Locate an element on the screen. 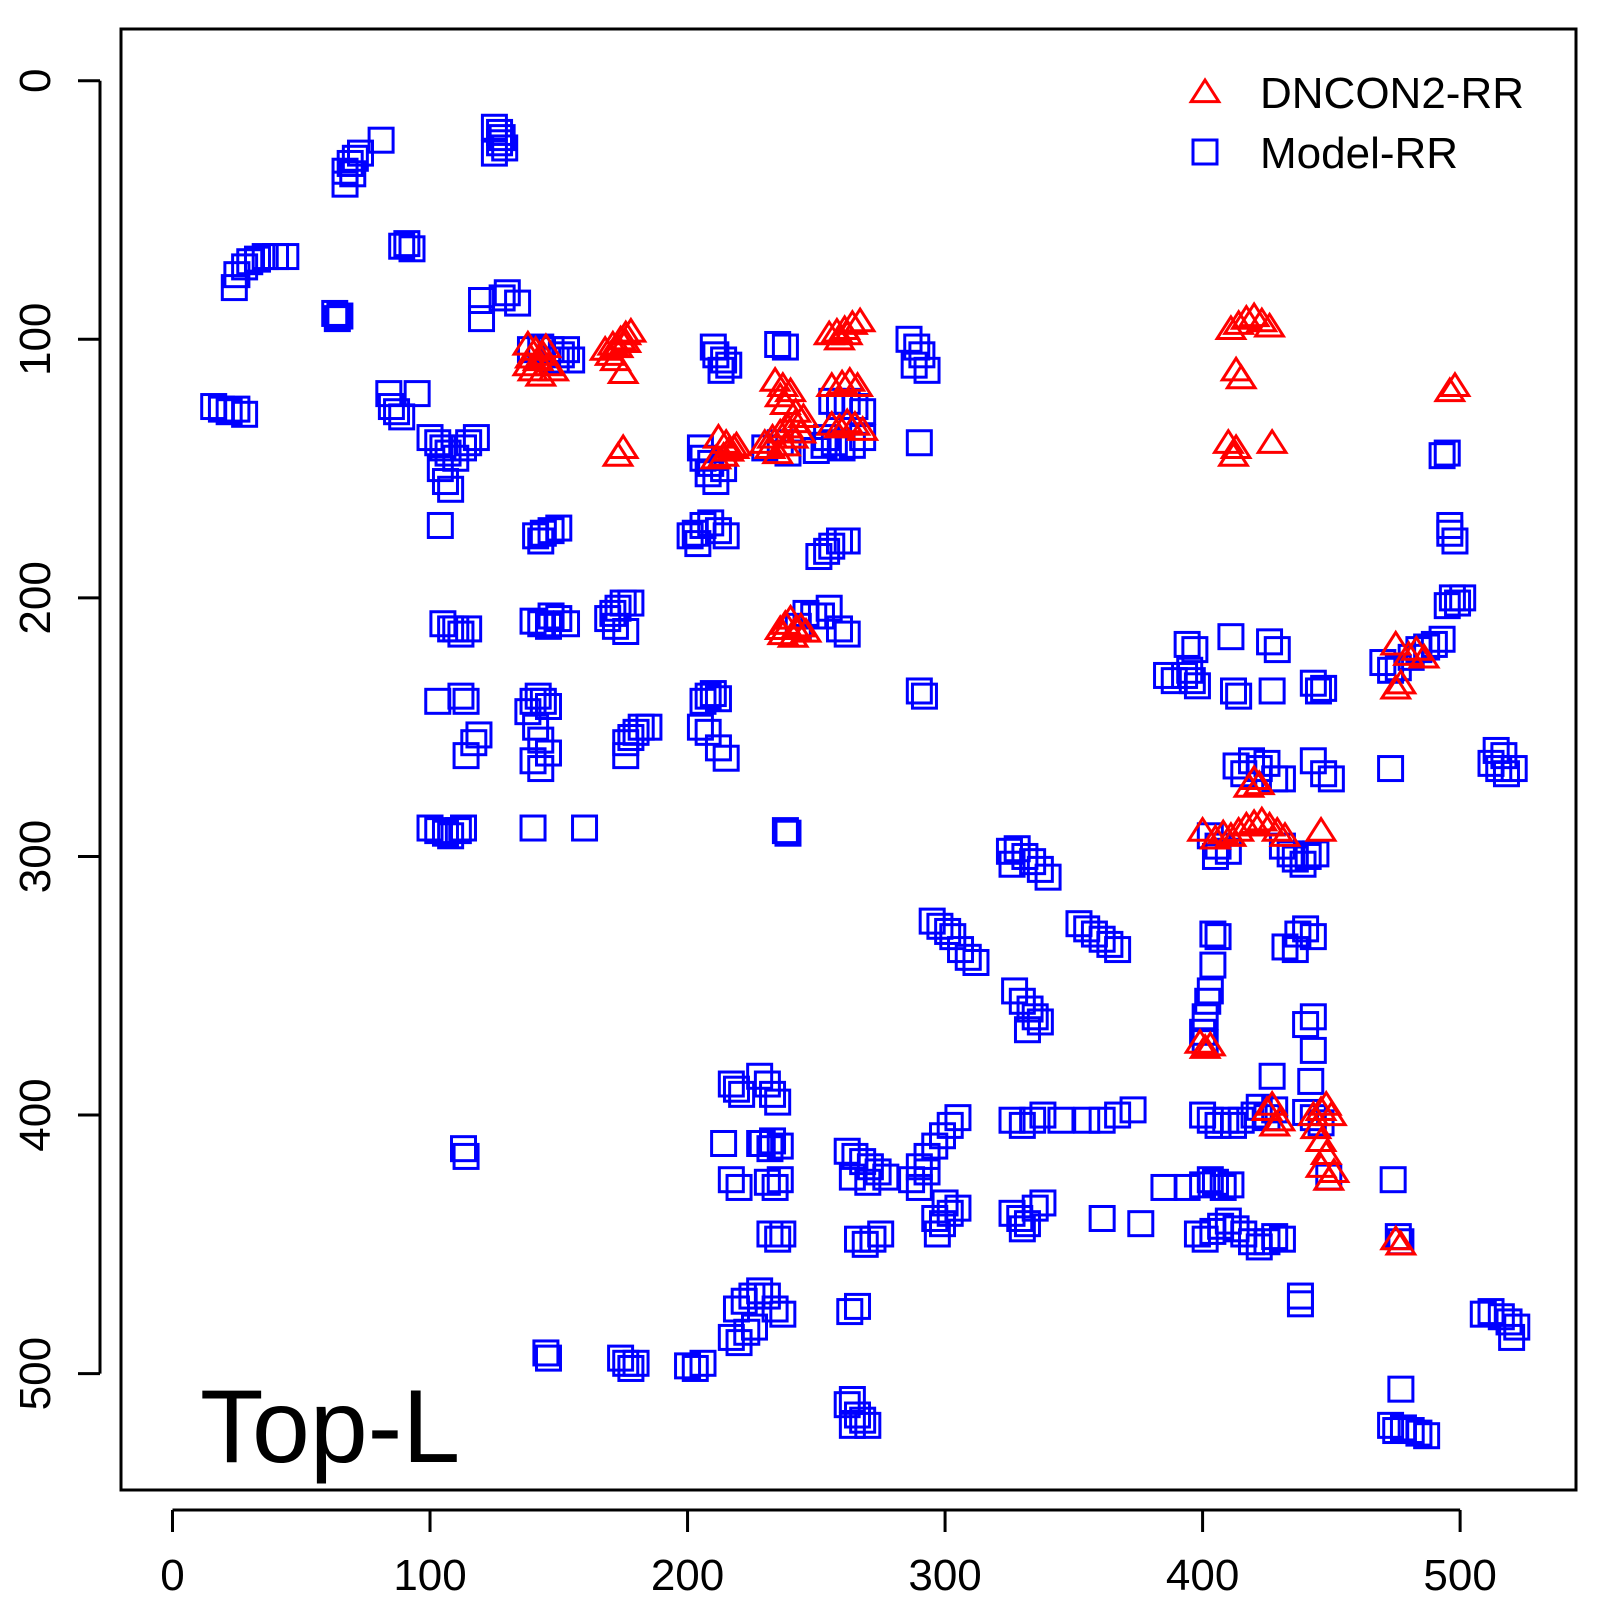 This screenshot has height=1600, width=1600. x-tick-label: 0 is located at coordinates (172, 1575).